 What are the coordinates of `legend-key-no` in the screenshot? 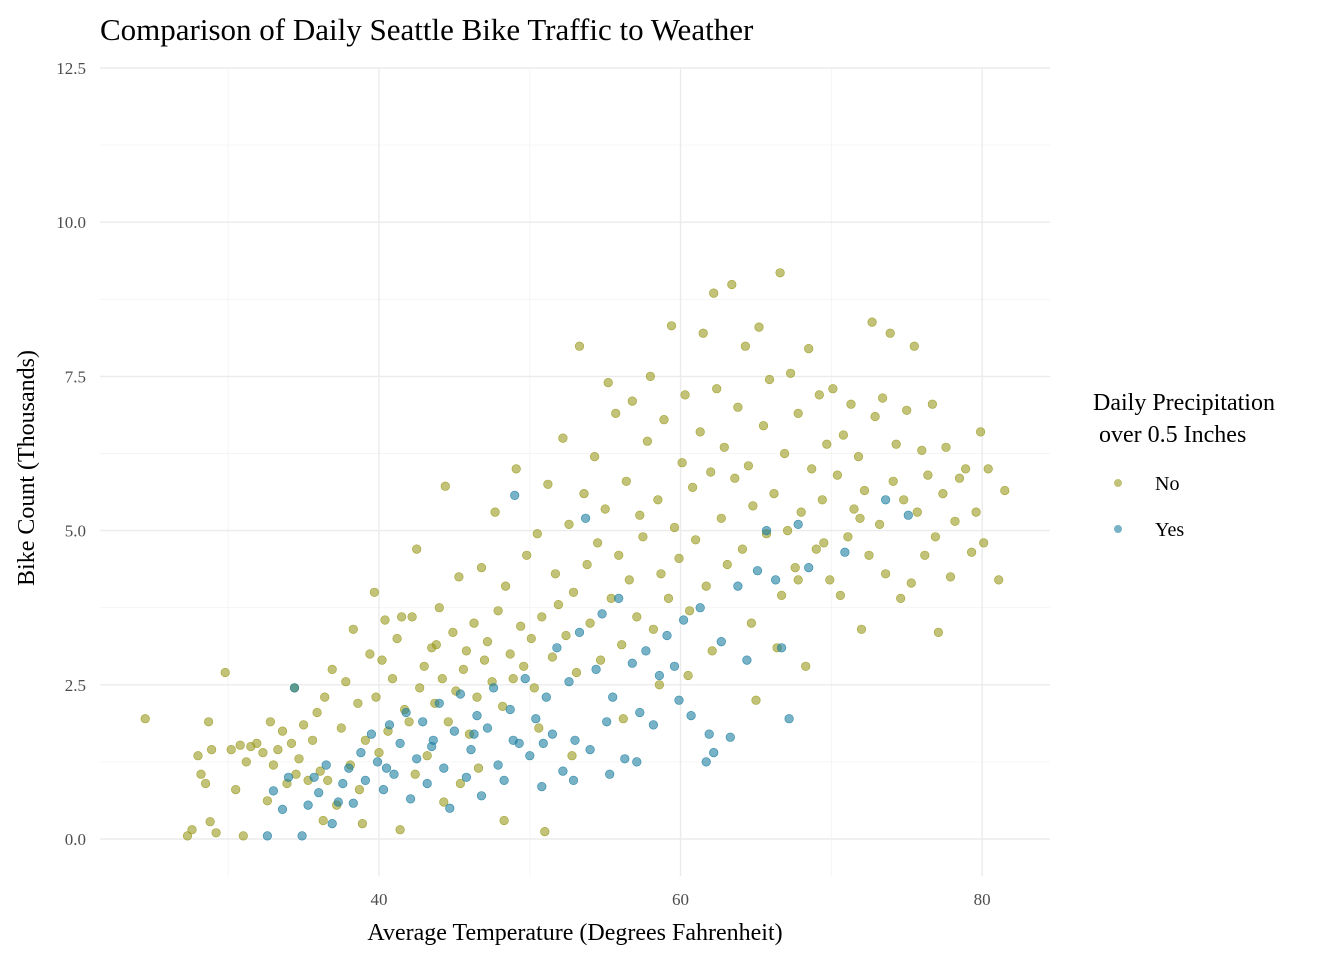 It's located at (1118, 483).